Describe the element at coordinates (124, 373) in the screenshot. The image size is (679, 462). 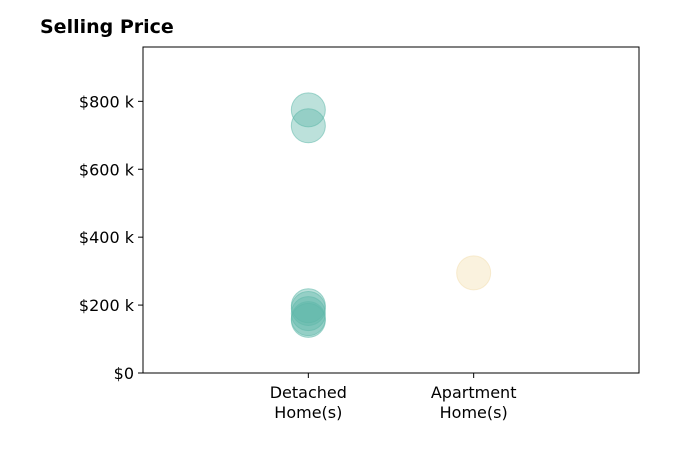
I see `y-tick-label: $0` at that location.